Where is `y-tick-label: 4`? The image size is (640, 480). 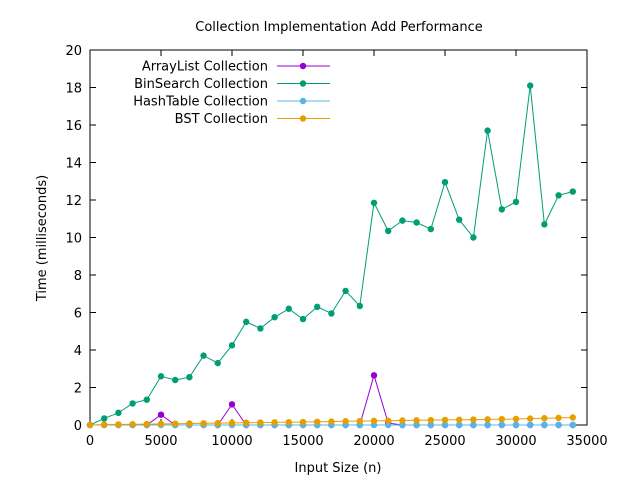 y-tick-label: 4 is located at coordinates (78, 351).